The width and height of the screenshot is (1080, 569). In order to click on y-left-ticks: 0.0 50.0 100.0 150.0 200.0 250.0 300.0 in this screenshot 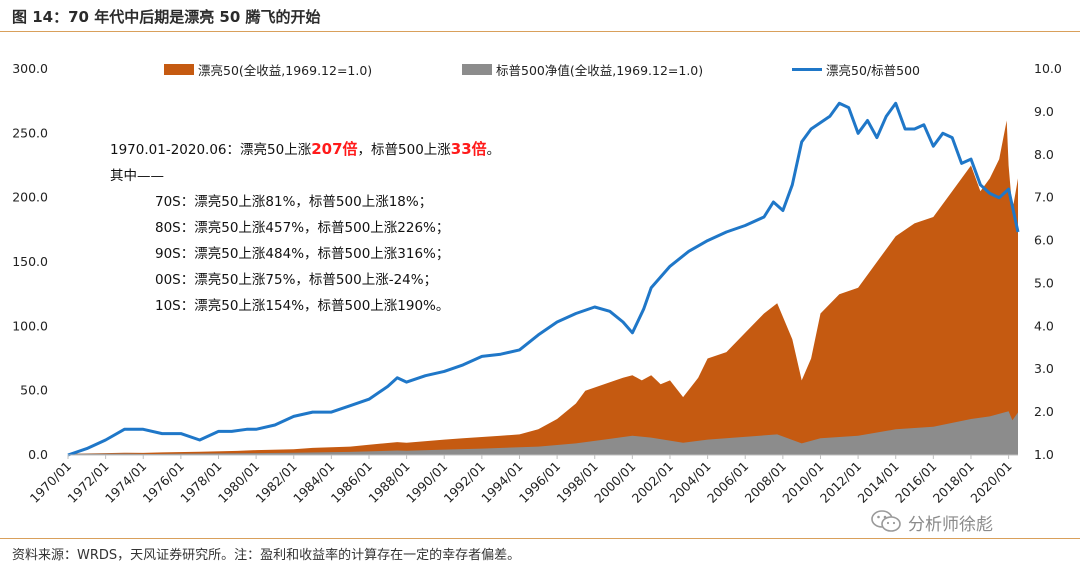, I will do `click(30, 261)`.